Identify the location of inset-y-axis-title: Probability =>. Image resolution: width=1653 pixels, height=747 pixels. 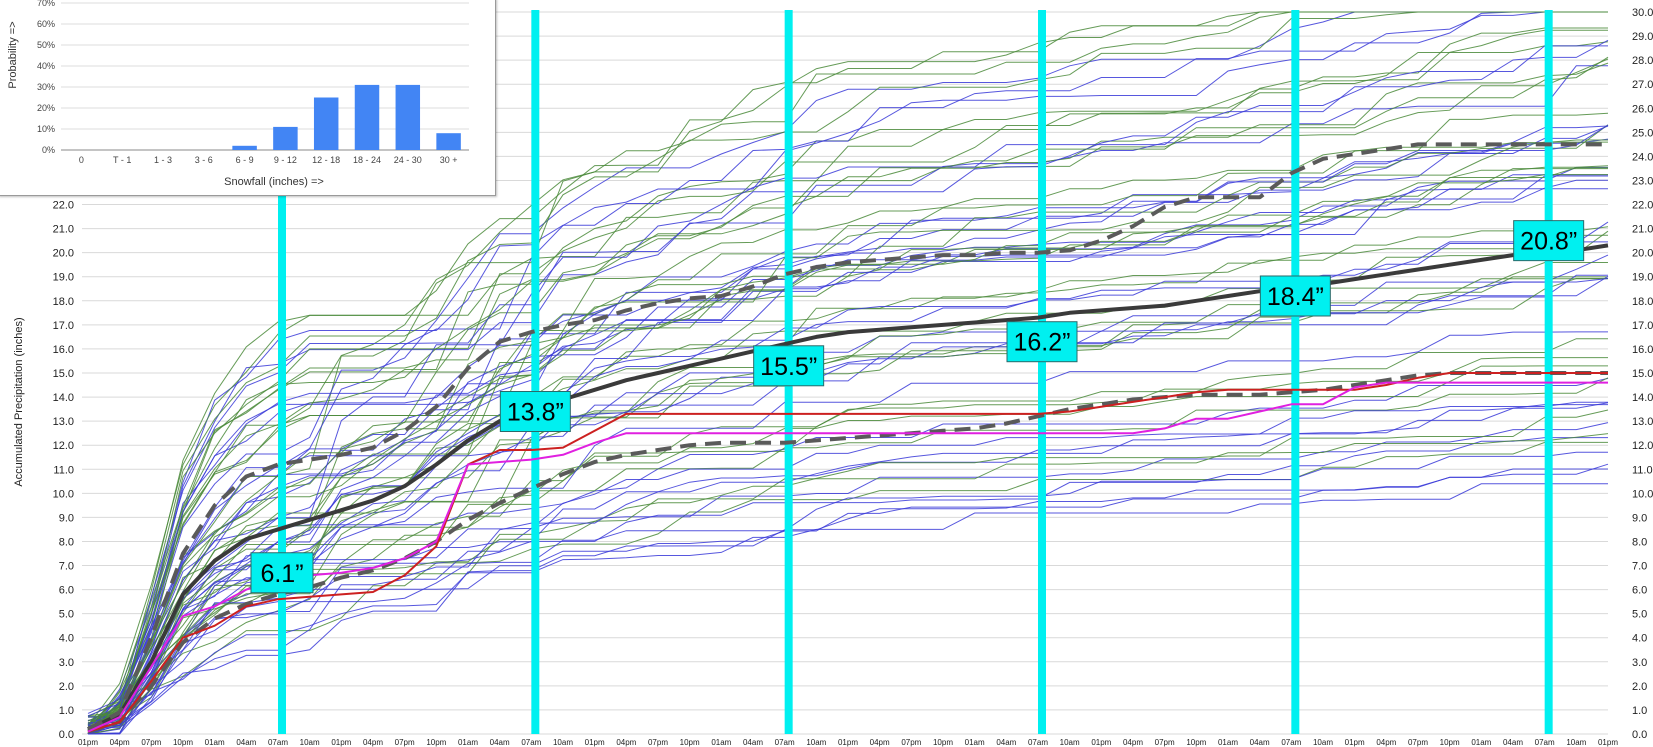
(13, 54).